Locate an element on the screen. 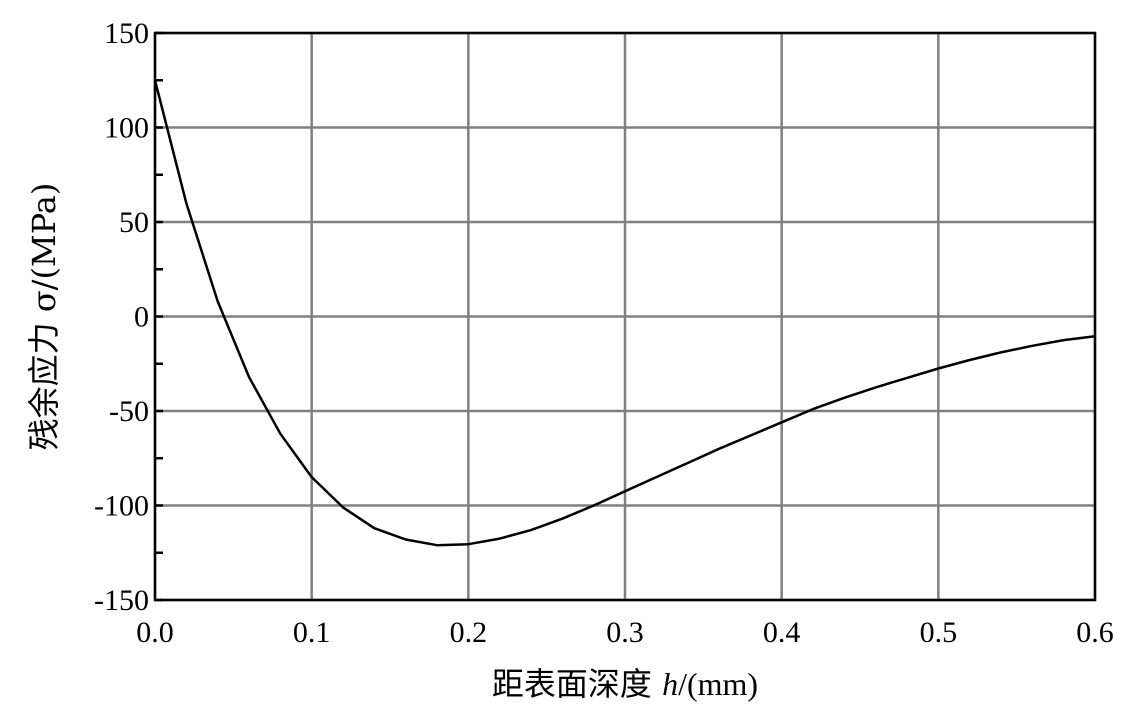 This screenshot has height=723, width=1146. y-tick-label: 0 is located at coordinates (141, 317).